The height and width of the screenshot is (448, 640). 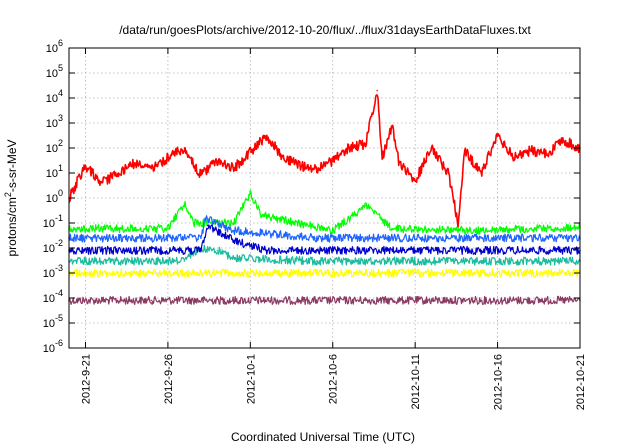 I want to click on y-tick-label: 10⁻³, so click(x=53, y=271).